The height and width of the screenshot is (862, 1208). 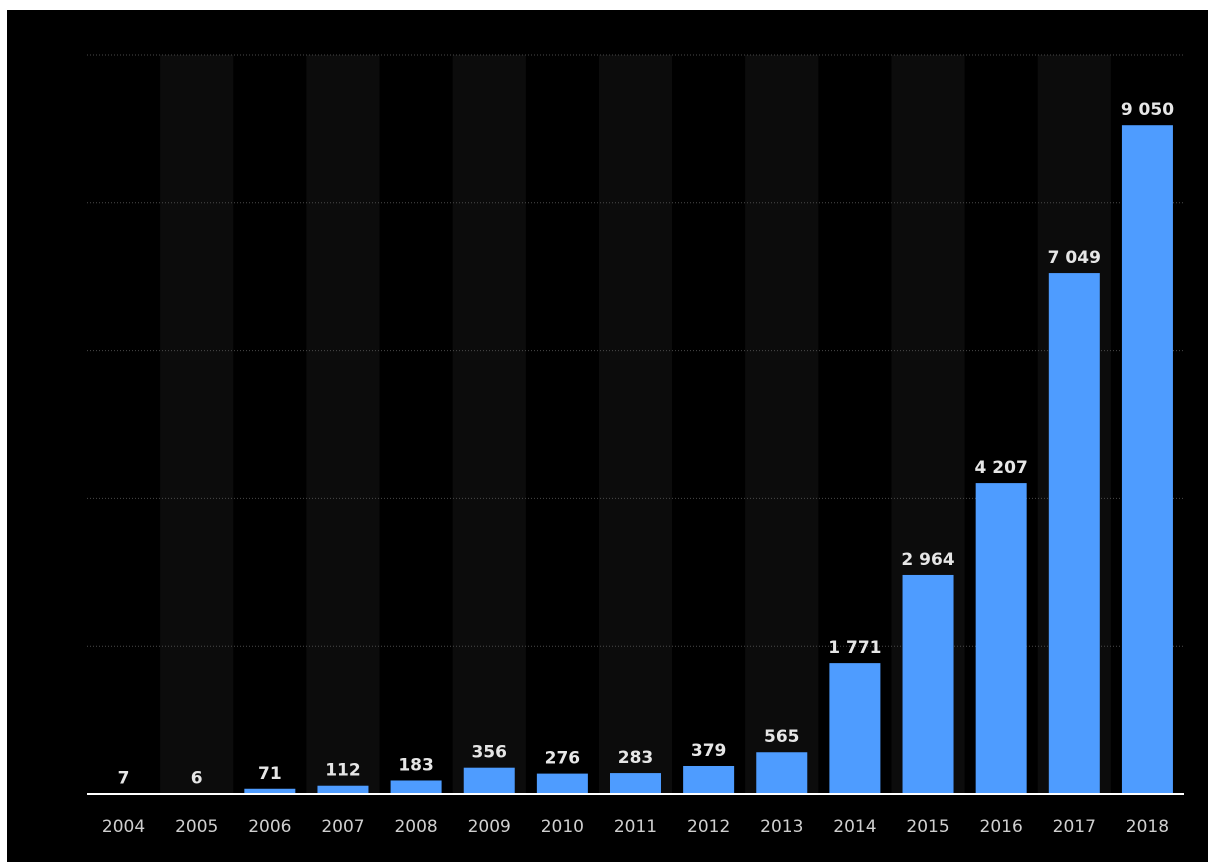 I want to click on bar-2016, so click(x=1001, y=638).